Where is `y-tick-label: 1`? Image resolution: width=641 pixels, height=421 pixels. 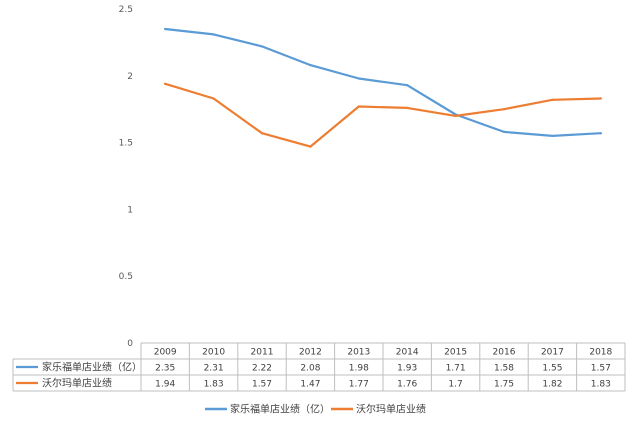
y-tick-label: 1 is located at coordinates (130, 210).